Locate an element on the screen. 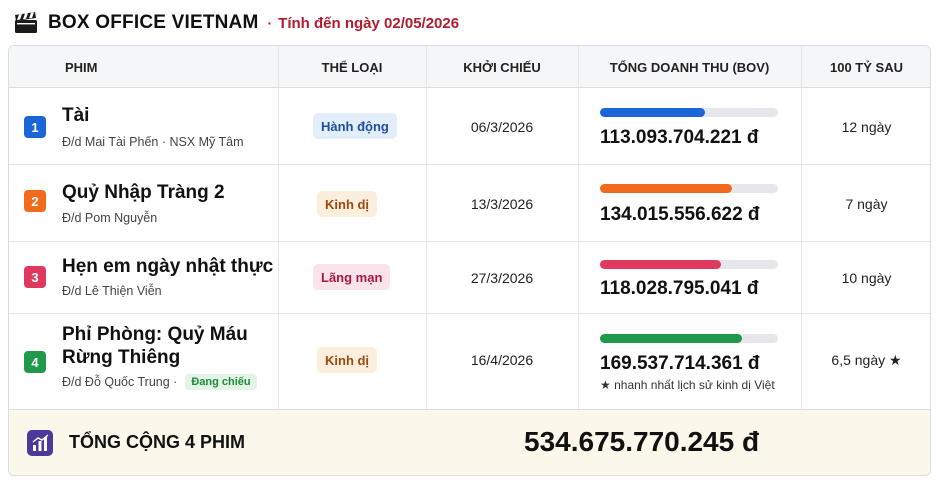  revenue-value: 118.028.795.041 đ is located at coordinates (679, 288).